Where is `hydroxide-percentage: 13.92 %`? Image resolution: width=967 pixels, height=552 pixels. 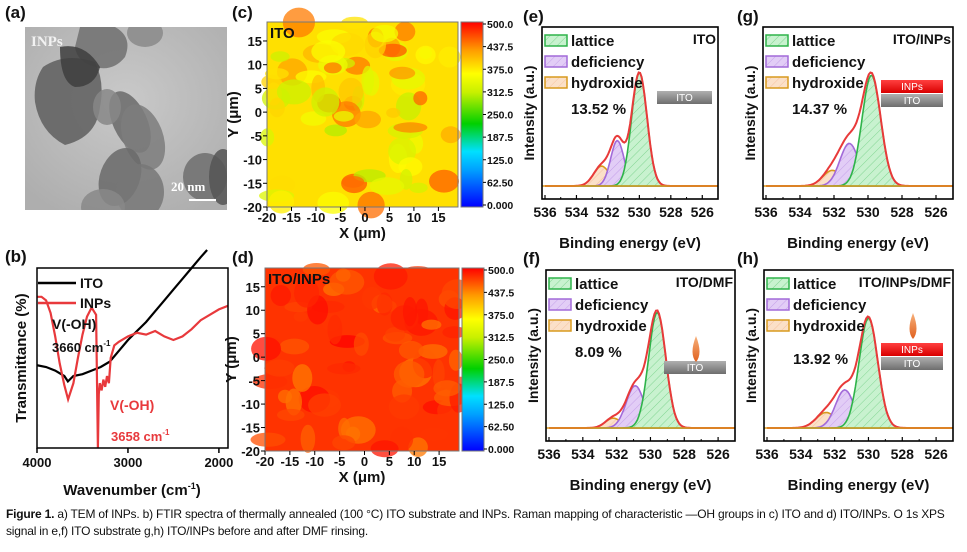 hydroxide-percentage: 13.92 % is located at coordinates (820, 359).